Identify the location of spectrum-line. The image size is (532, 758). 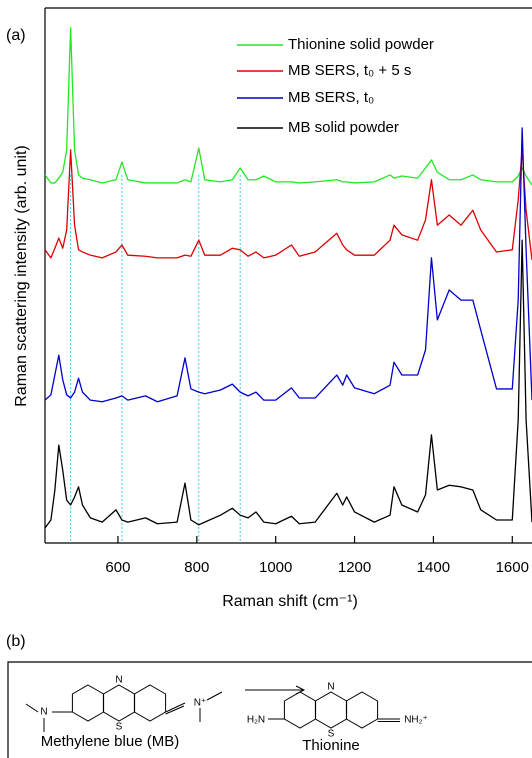
(288, 205).